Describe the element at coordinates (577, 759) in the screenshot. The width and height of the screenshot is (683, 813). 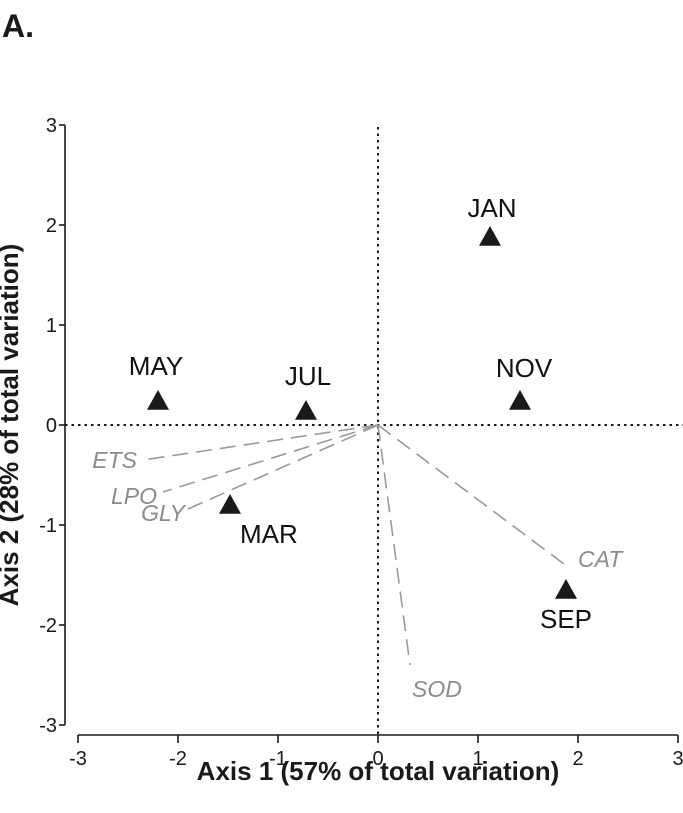
I see `x-tick-label: 2` at that location.